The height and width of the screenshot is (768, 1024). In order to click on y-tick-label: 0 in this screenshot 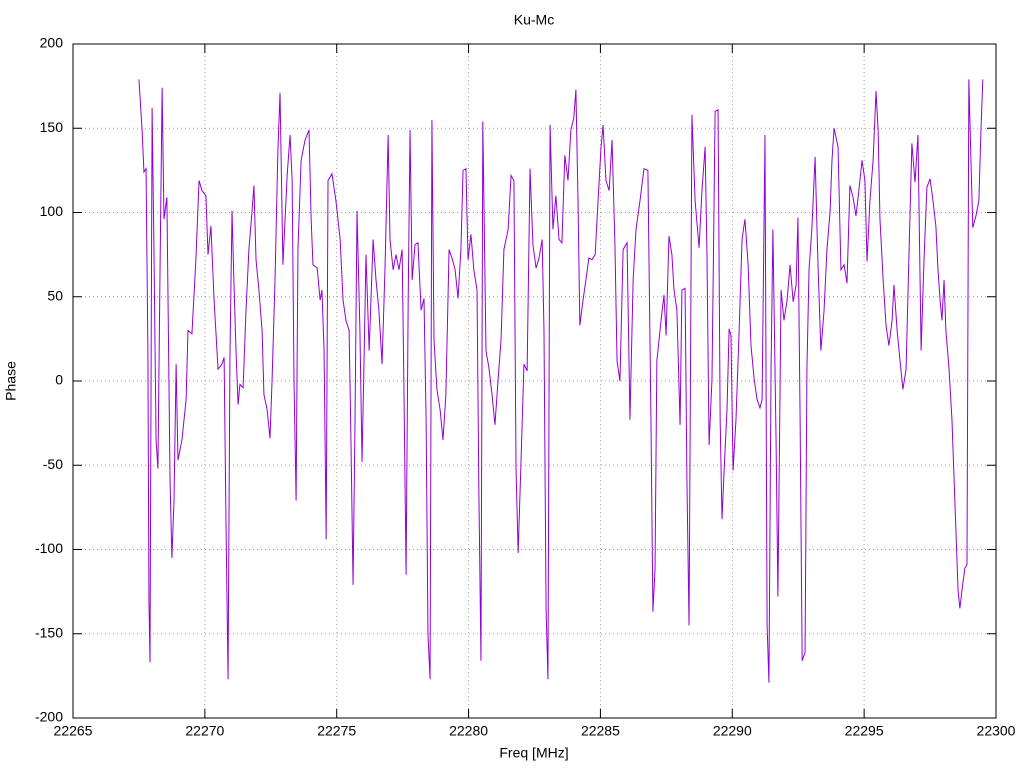, I will do `click(59, 380)`.